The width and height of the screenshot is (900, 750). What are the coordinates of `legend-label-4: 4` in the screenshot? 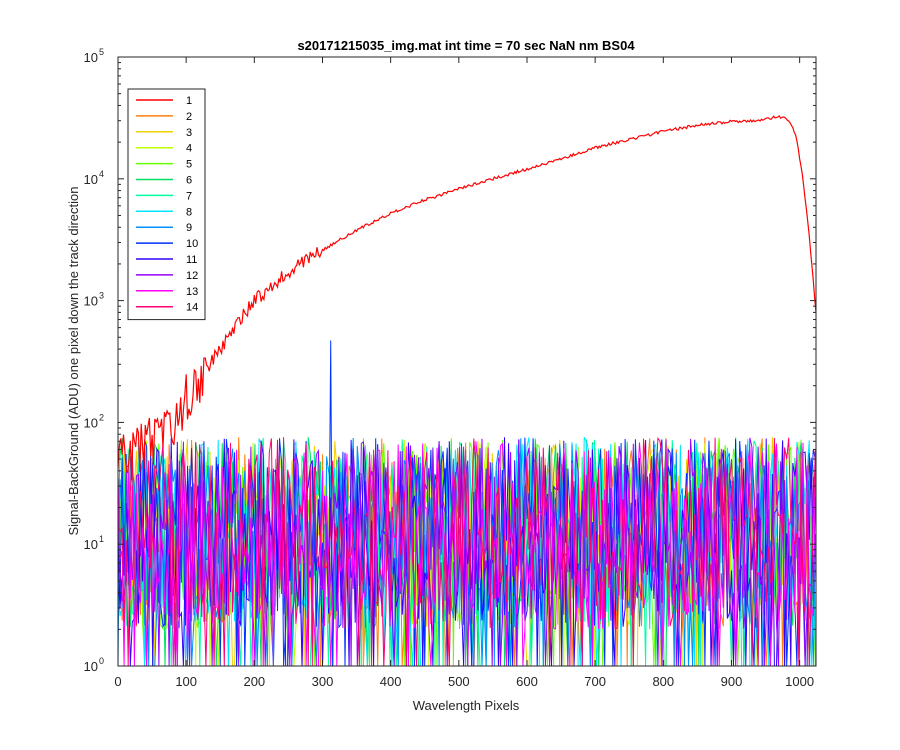 It's located at (189, 149).